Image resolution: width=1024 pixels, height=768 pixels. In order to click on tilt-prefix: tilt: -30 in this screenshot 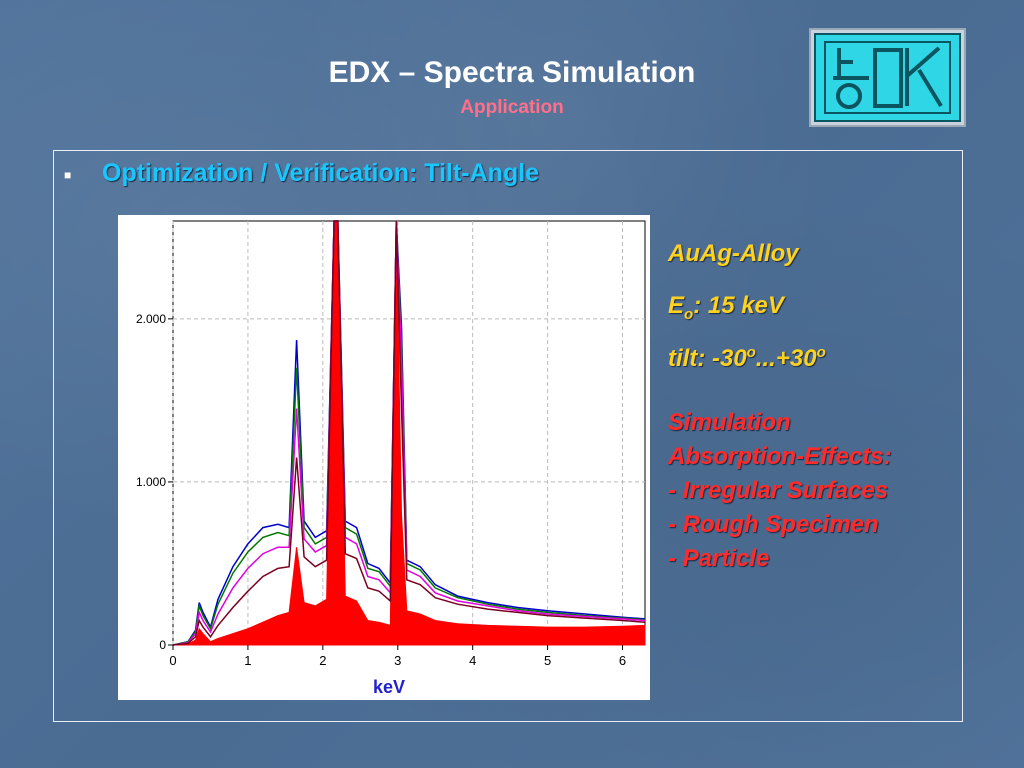, I will do `click(707, 358)`.